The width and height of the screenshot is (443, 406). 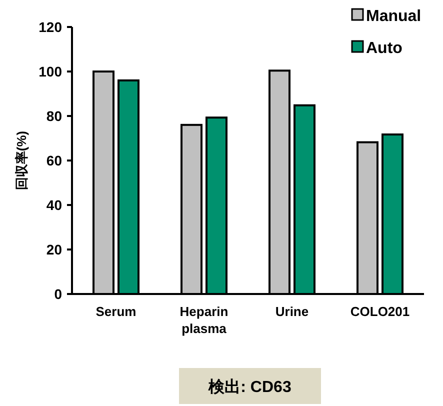 I want to click on annotation: 検出: CD63, so click(x=250, y=386).